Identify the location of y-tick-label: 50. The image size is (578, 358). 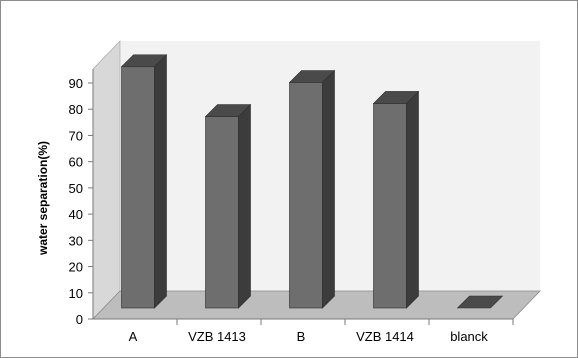
(76, 188).